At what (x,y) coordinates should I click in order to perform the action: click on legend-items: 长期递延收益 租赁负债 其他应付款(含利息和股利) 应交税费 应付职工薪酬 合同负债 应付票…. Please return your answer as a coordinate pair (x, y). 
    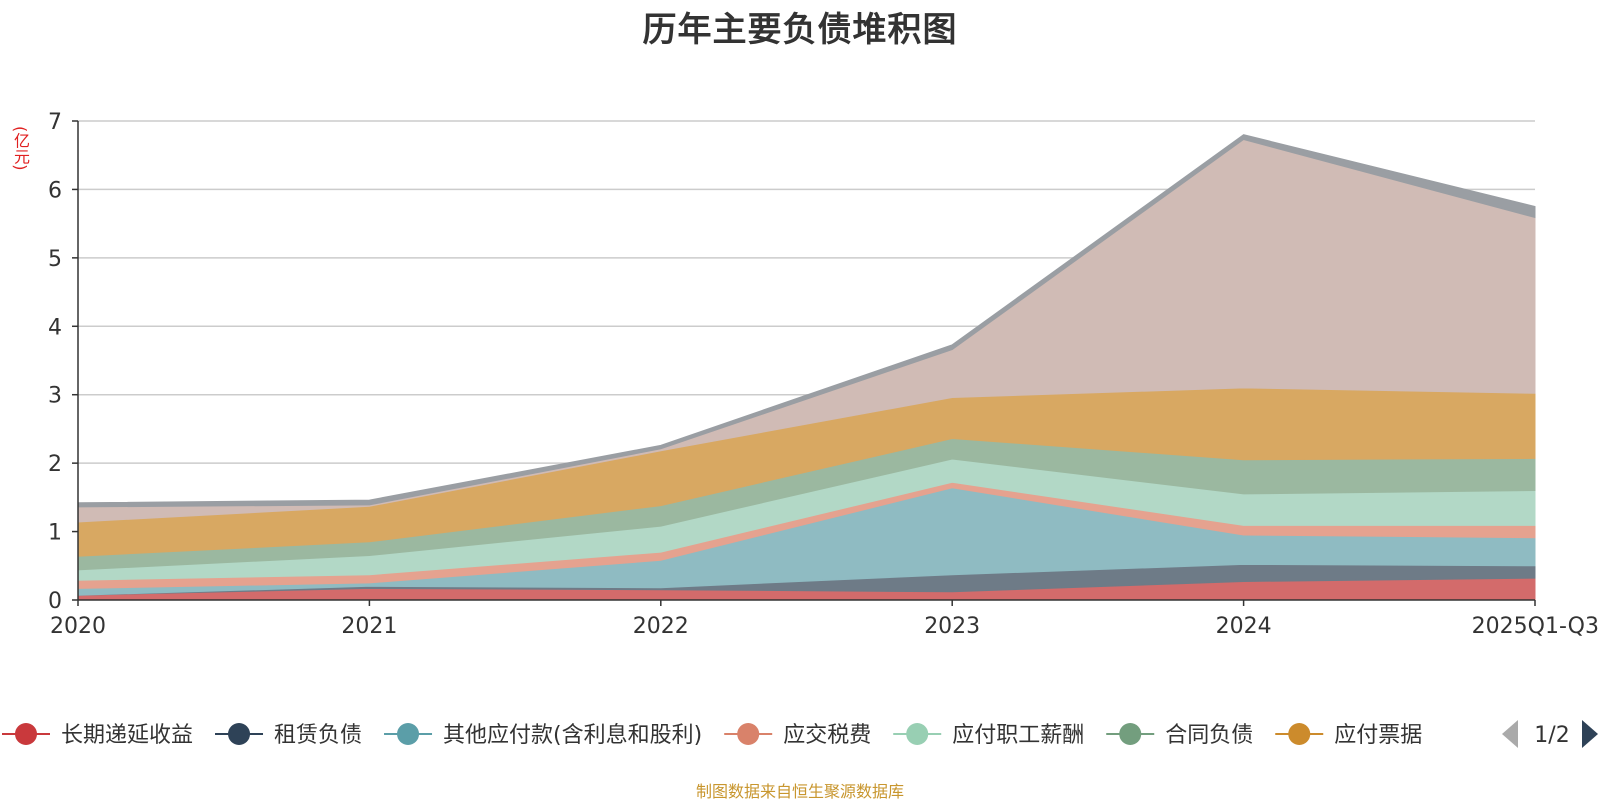
    Looking at the image, I should click on (712, 735).